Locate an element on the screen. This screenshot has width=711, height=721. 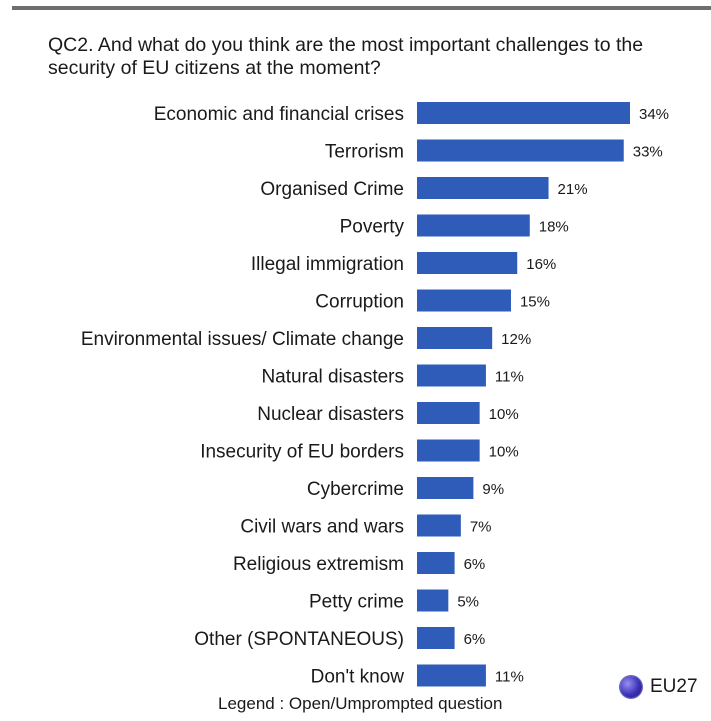
category-label: Illegal immigration is located at coordinates (327, 264).